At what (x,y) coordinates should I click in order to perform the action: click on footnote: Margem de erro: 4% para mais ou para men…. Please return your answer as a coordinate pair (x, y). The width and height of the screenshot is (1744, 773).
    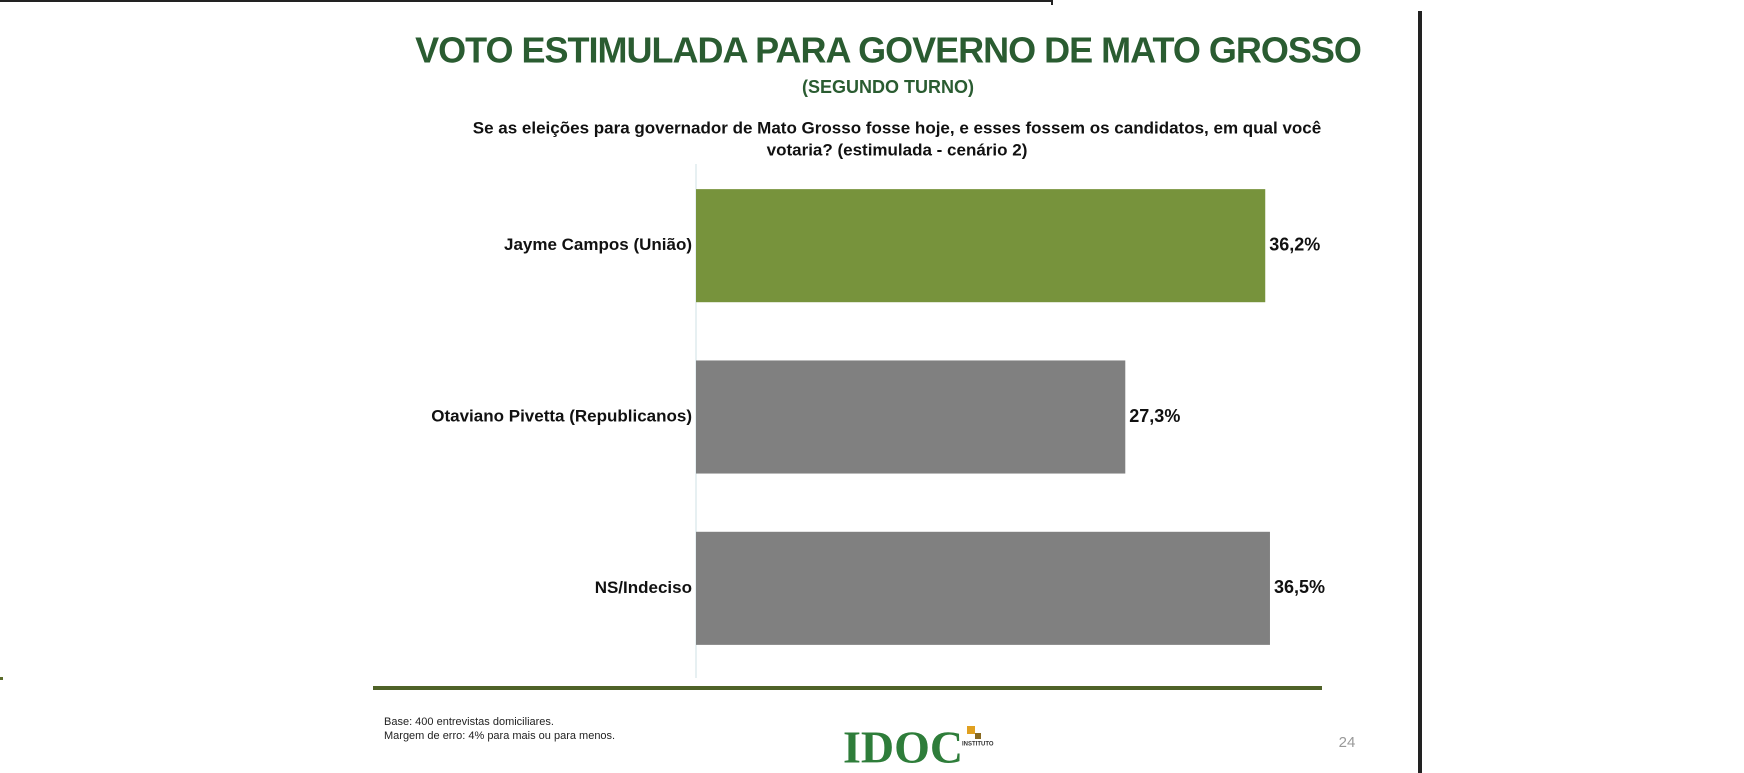
    Looking at the image, I should click on (499, 736).